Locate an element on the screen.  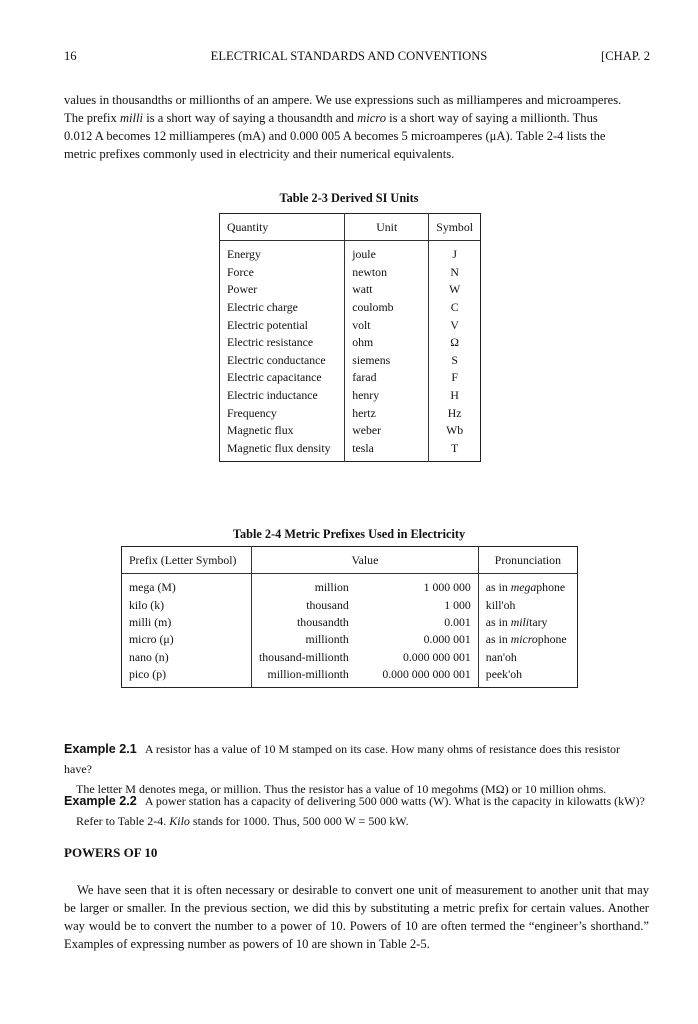
table-row: Frequency hertz Hz is located at coordinates (350, 413).